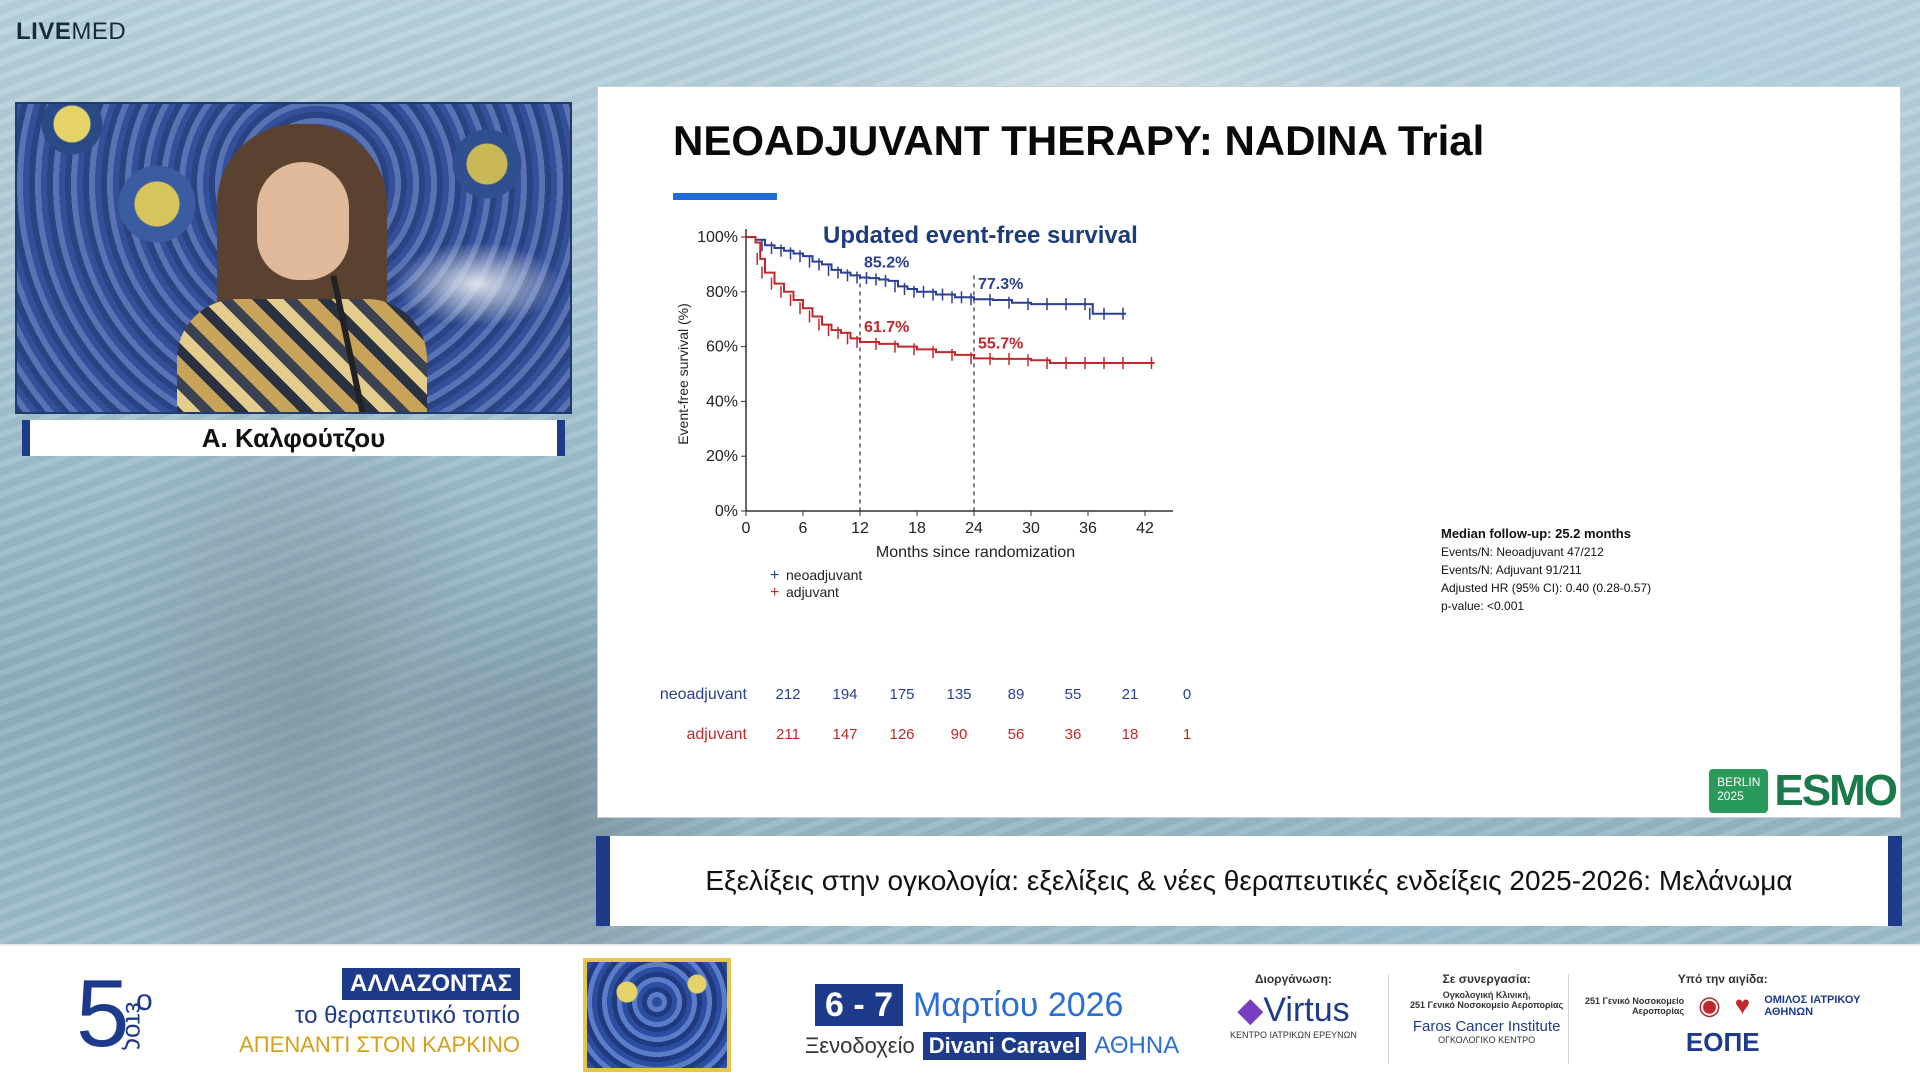 This screenshot has width=1920, height=1080. What do you see at coordinates (683, 374) in the screenshot?
I see `y-axis-label: Event-free survival (%)` at bounding box center [683, 374].